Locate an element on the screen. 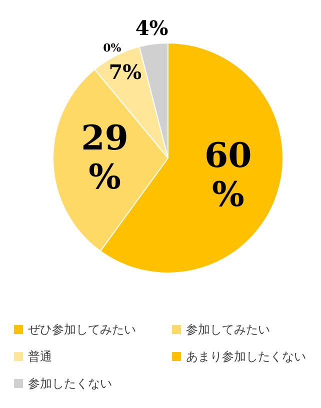  data-label: 4% is located at coordinates (151, 28).